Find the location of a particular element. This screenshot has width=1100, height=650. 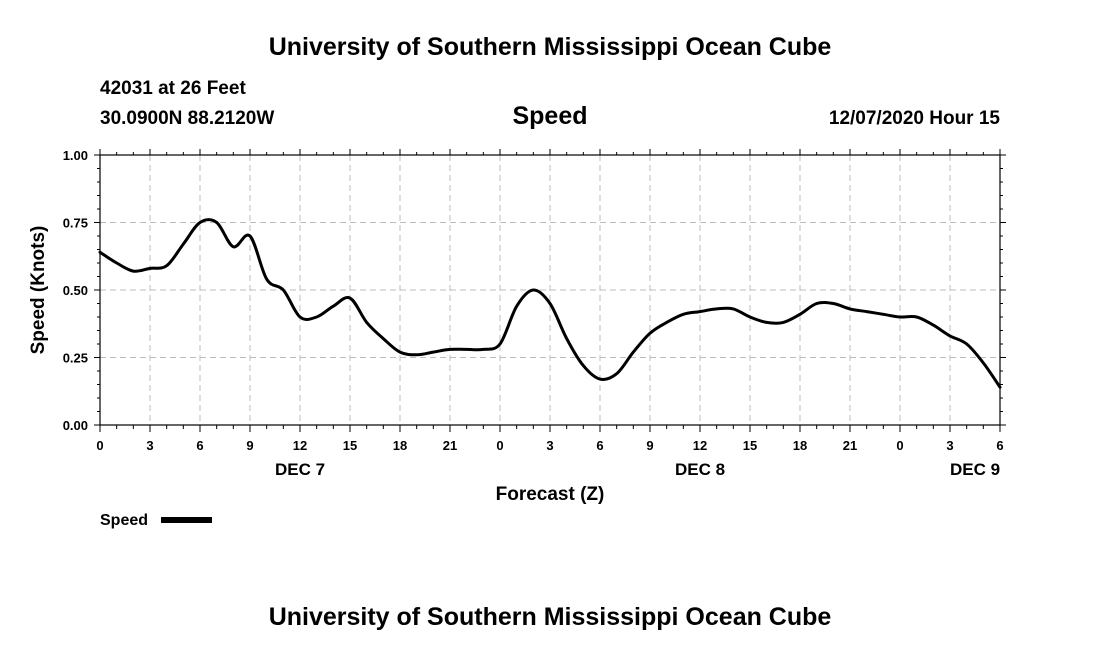

day-label: DEC 9 is located at coordinates (975, 469).